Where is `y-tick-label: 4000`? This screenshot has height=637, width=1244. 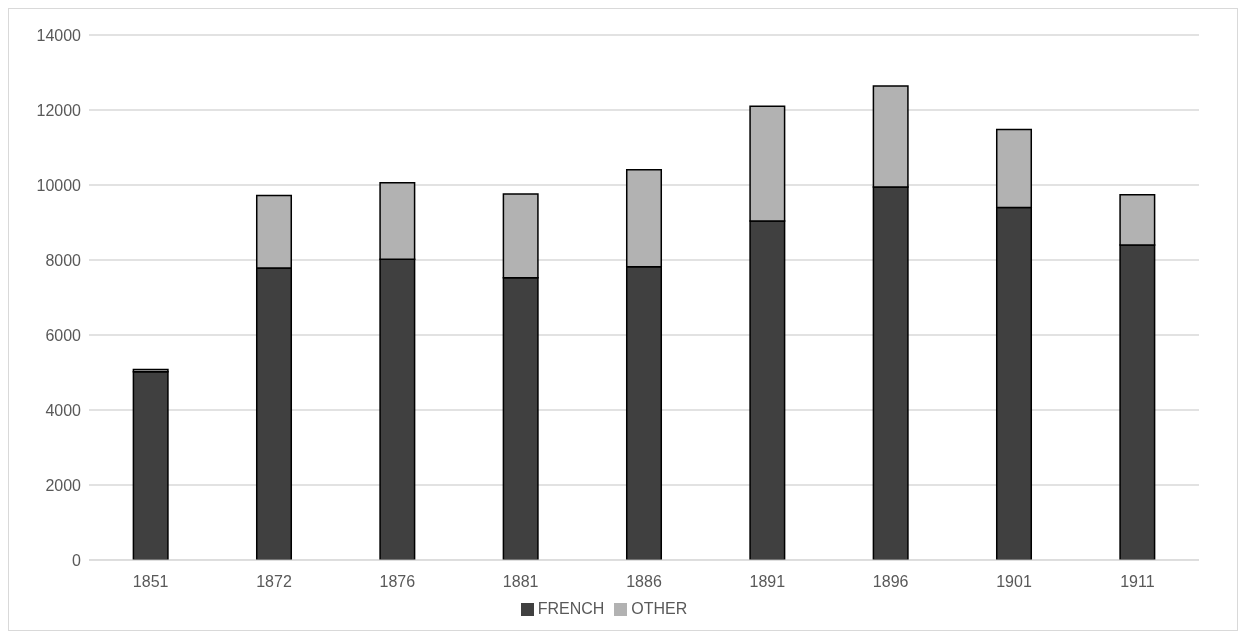
y-tick-label: 4000 is located at coordinates (63, 410).